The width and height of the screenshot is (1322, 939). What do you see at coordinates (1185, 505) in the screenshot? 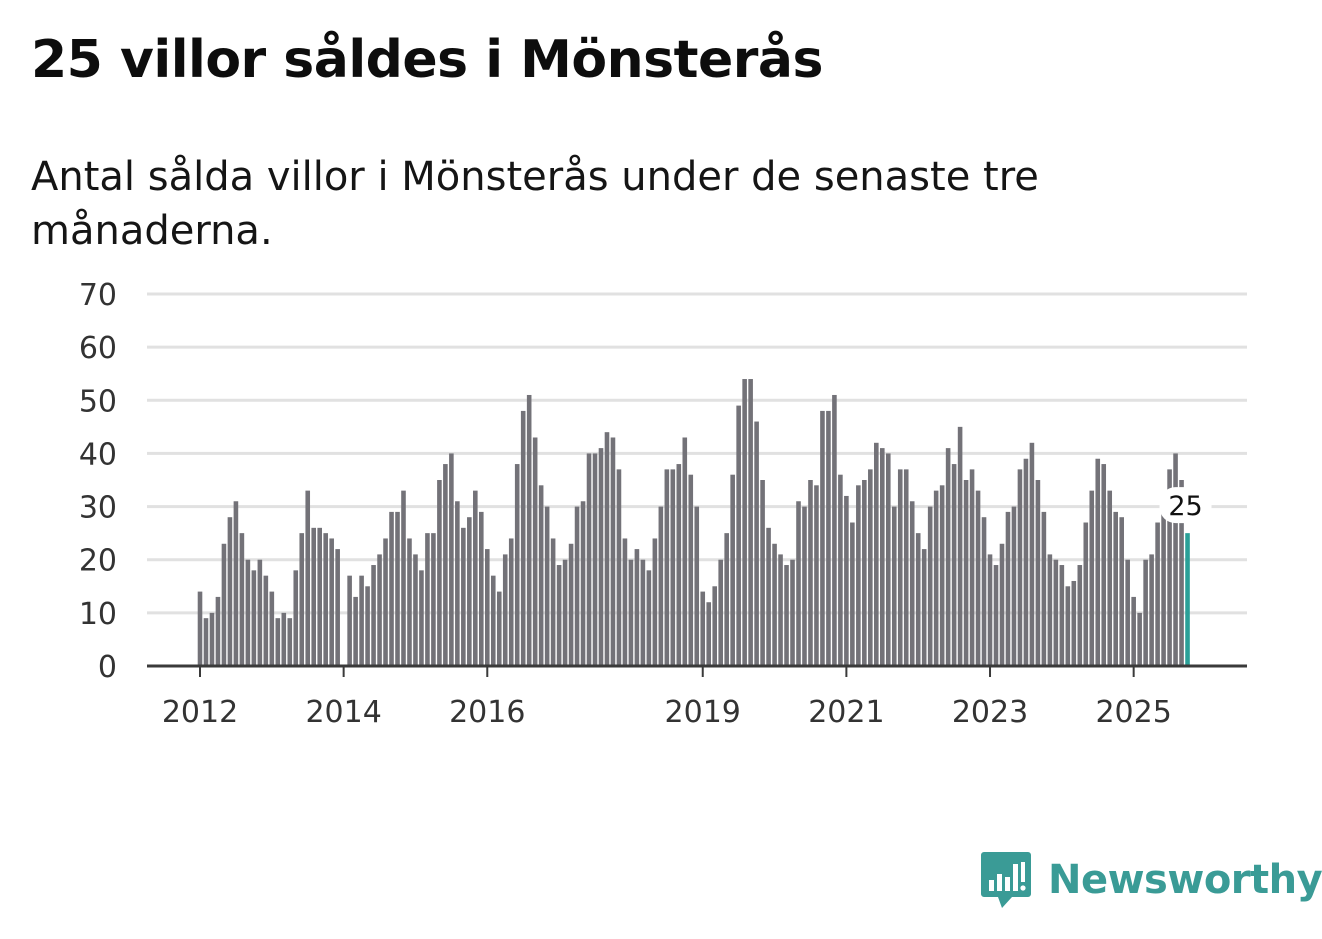
I see `value-annotation: 25` at bounding box center [1185, 505].